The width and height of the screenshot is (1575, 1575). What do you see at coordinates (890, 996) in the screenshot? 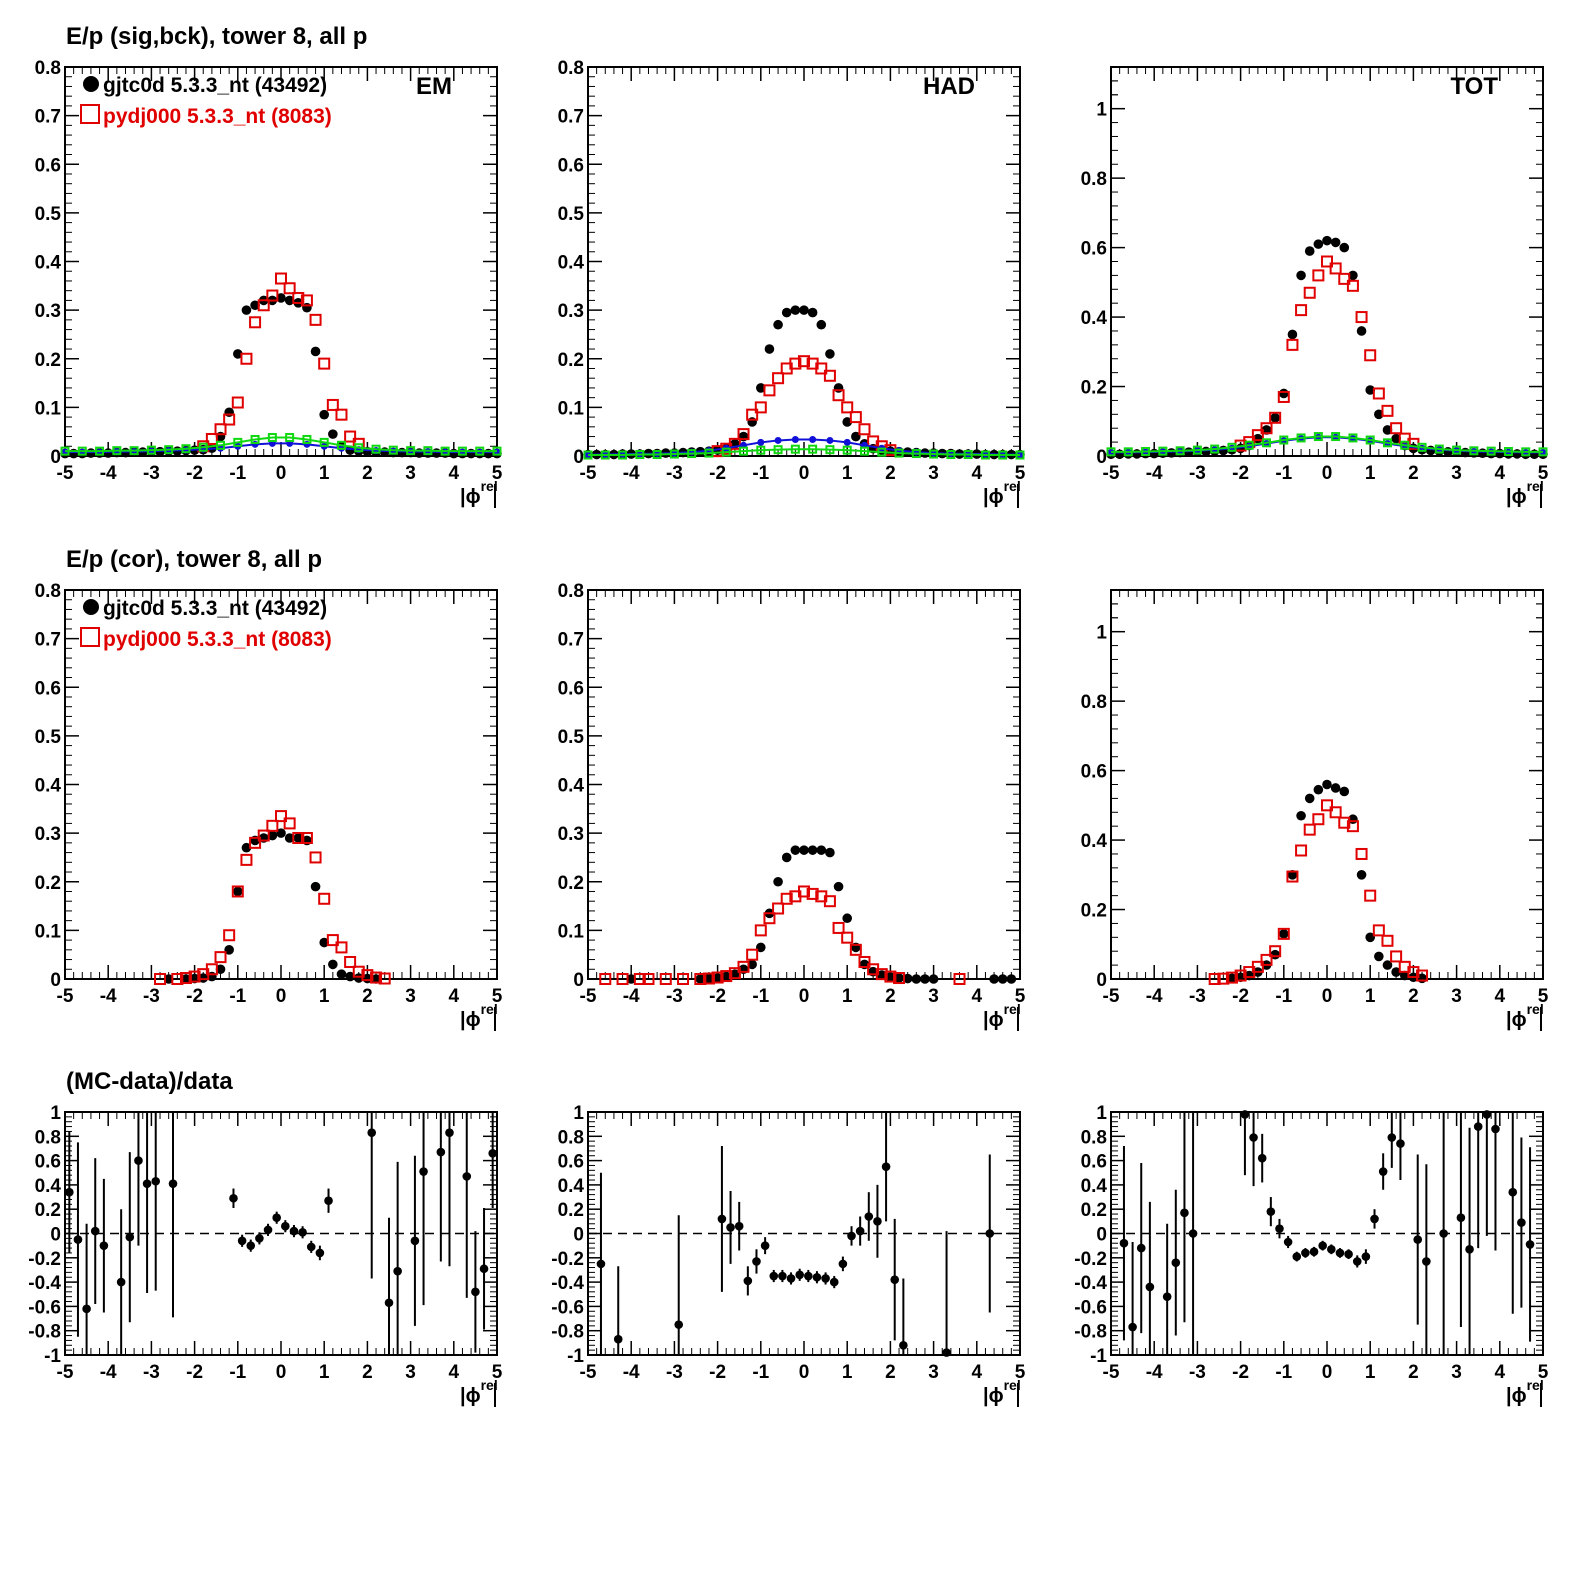
I see `x-tick-label: 2` at bounding box center [890, 996].